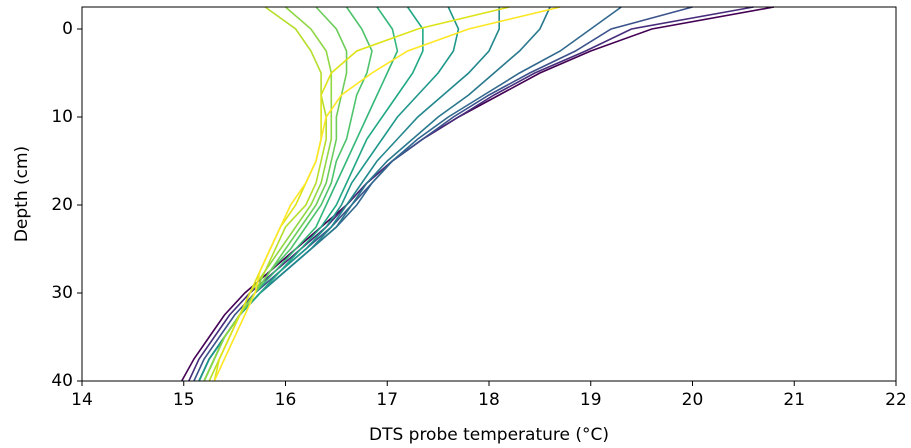  What do you see at coordinates (62, 381) in the screenshot?
I see `y-tick-label: 40` at bounding box center [62, 381].